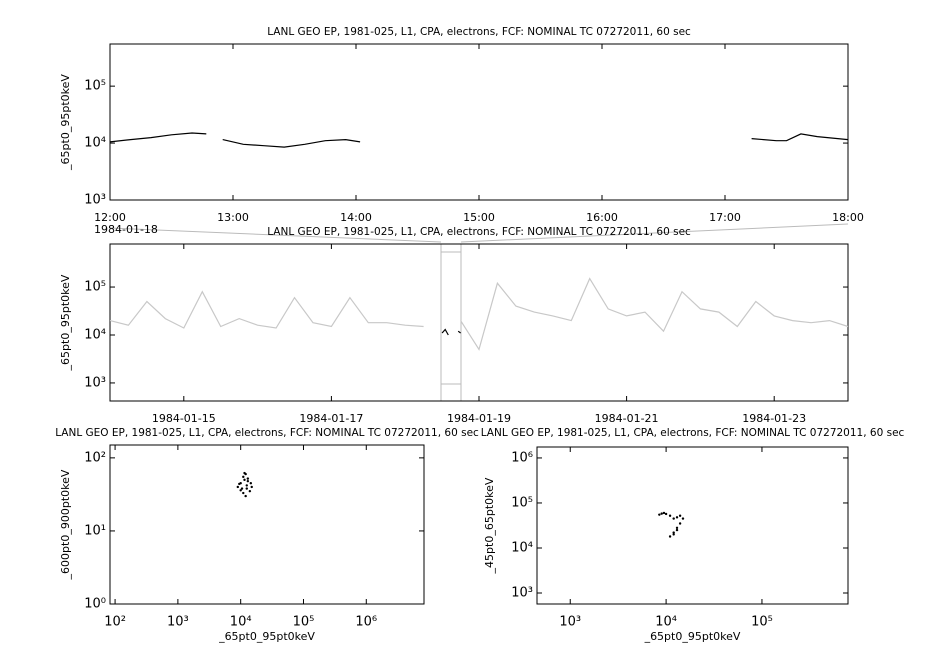  I want to click on x-tick-label: 12:00, so click(110, 217).